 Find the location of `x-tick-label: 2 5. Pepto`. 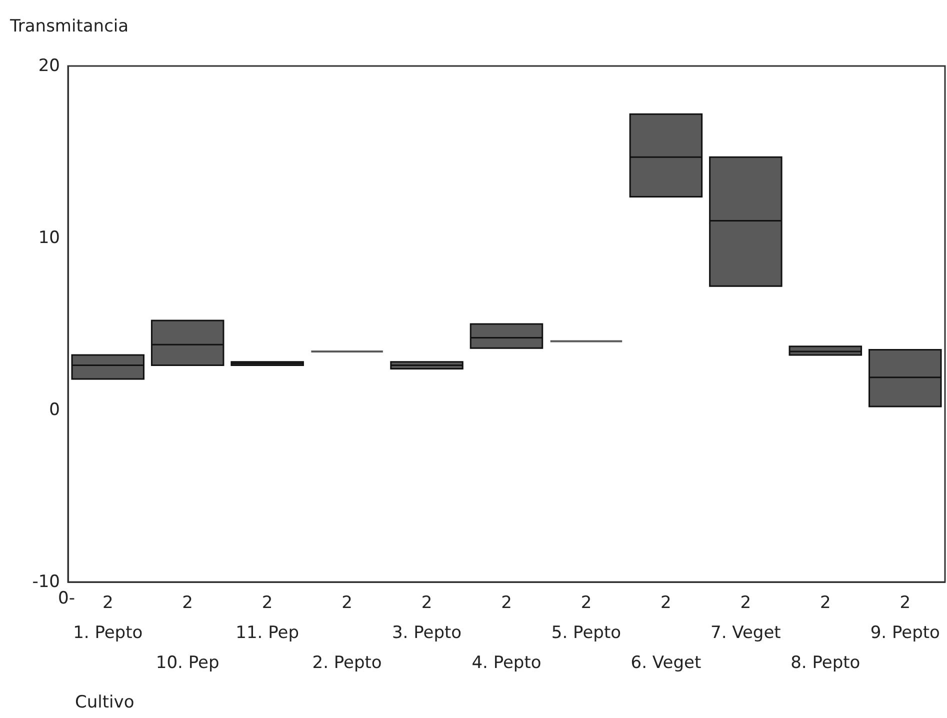

x-tick-label: 2 5. Pepto is located at coordinates (586, 618).